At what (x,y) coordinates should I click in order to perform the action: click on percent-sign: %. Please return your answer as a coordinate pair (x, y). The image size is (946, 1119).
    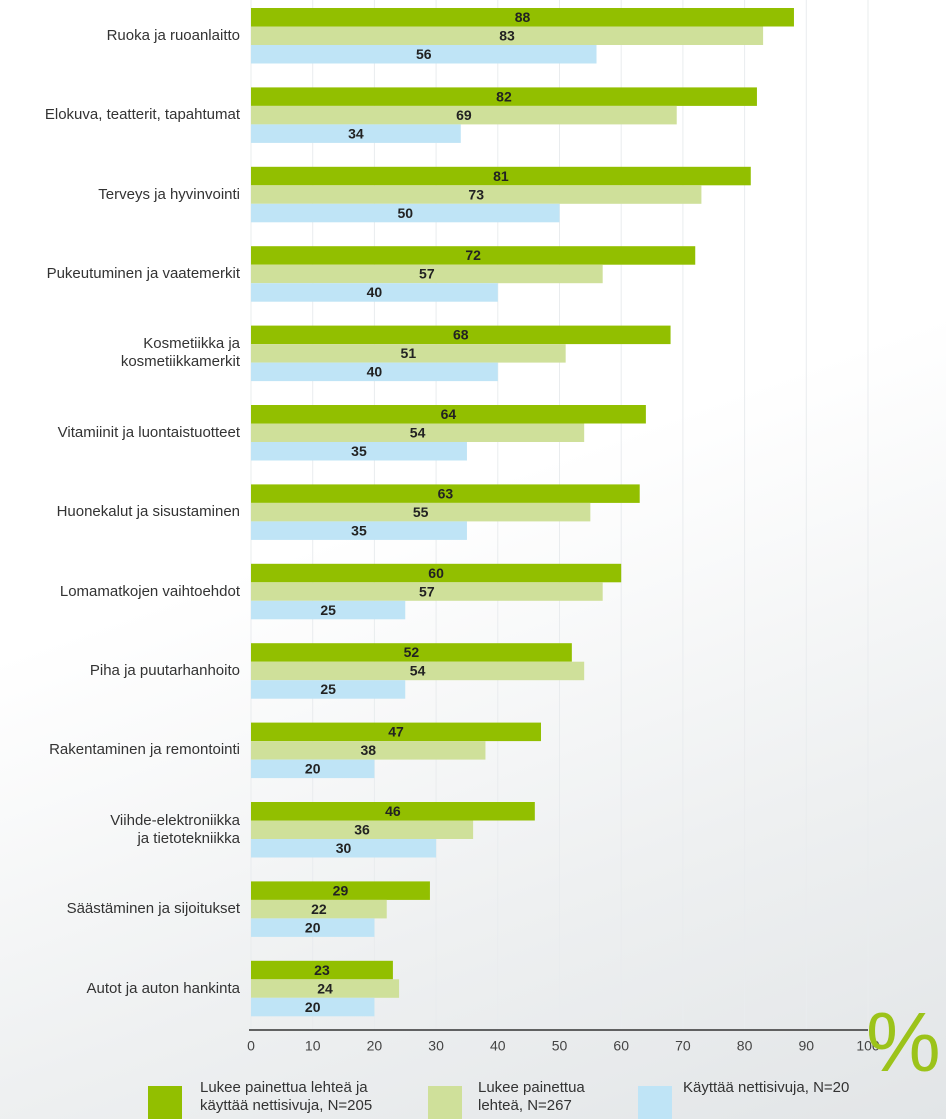
    Looking at the image, I should click on (903, 1042).